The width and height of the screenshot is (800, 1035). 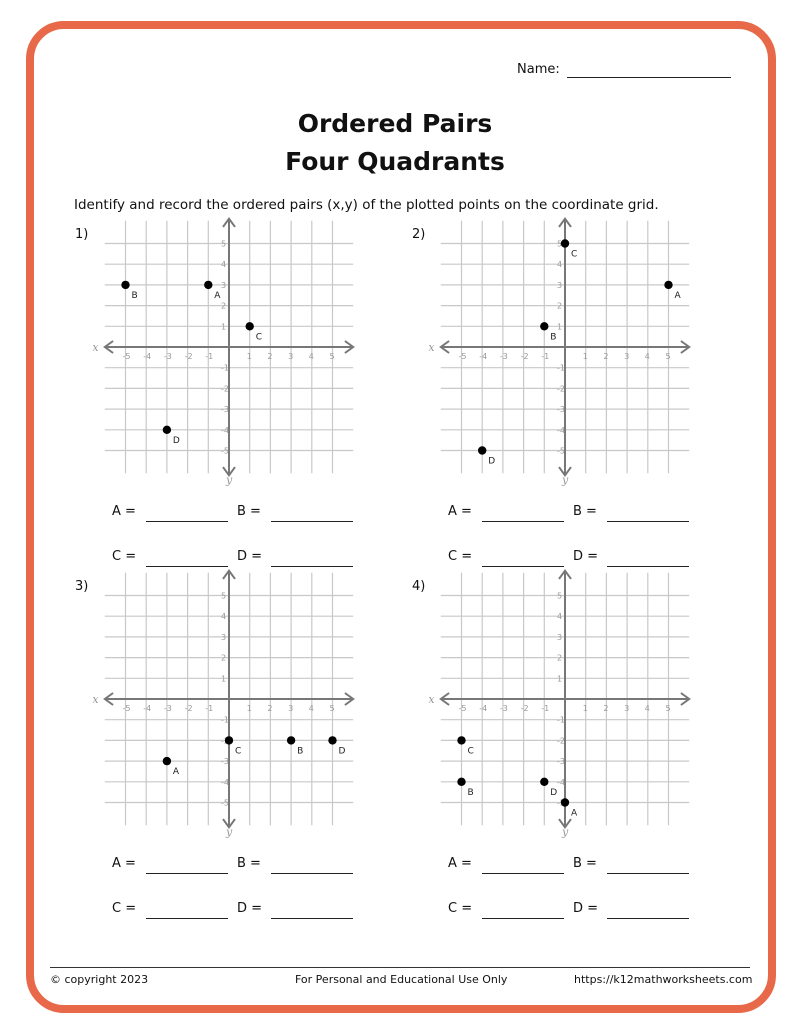 I want to click on point-label: D, so click(x=553, y=793).